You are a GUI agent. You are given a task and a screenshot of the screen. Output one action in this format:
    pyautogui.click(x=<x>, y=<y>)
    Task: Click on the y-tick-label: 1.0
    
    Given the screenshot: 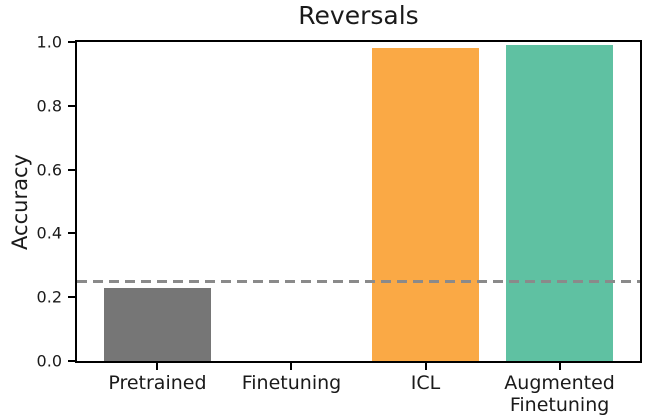 What is the action you would take?
    pyautogui.click(x=49, y=42)
    